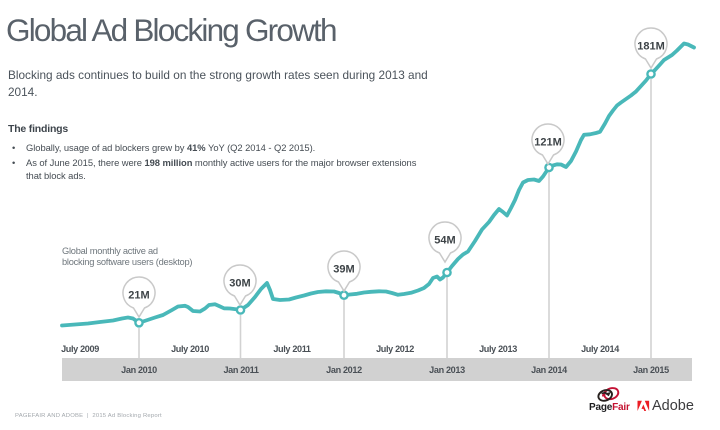 The height and width of the screenshot is (430, 720). What do you see at coordinates (548, 143) in the screenshot?
I see `svg-text: 121M` at bounding box center [548, 143].